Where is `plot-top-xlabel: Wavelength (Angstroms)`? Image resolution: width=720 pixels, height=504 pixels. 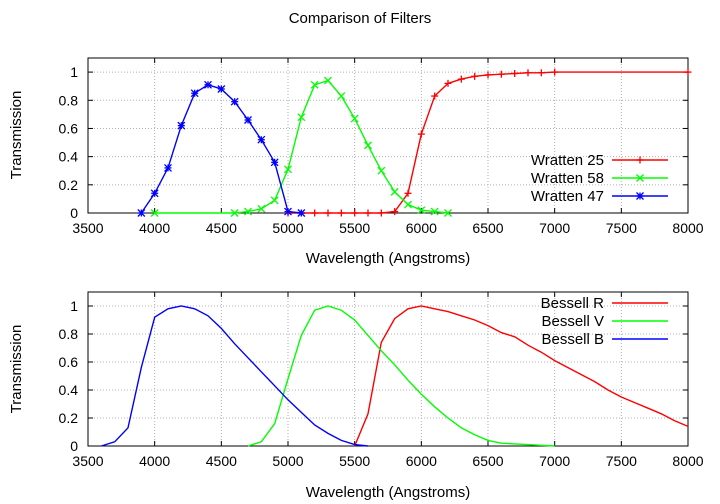 plot-top-xlabel: Wavelength (Angstroms) is located at coordinates (388, 258).